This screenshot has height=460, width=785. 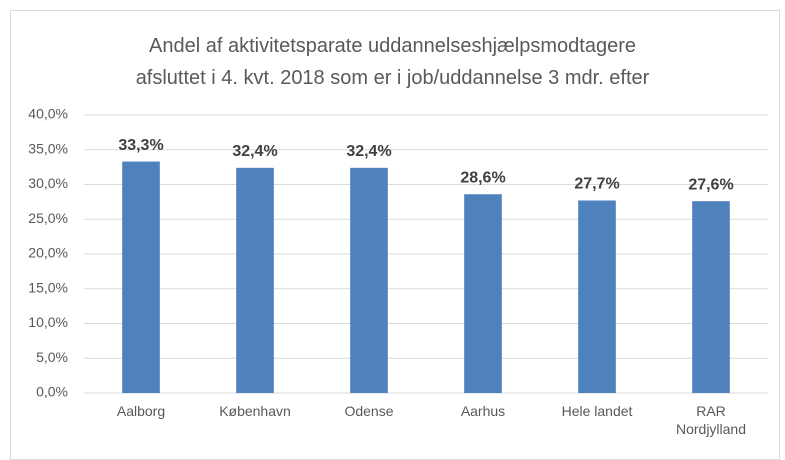 What do you see at coordinates (140, 145) in the screenshot?
I see `data-label: 33,3%` at bounding box center [140, 145].